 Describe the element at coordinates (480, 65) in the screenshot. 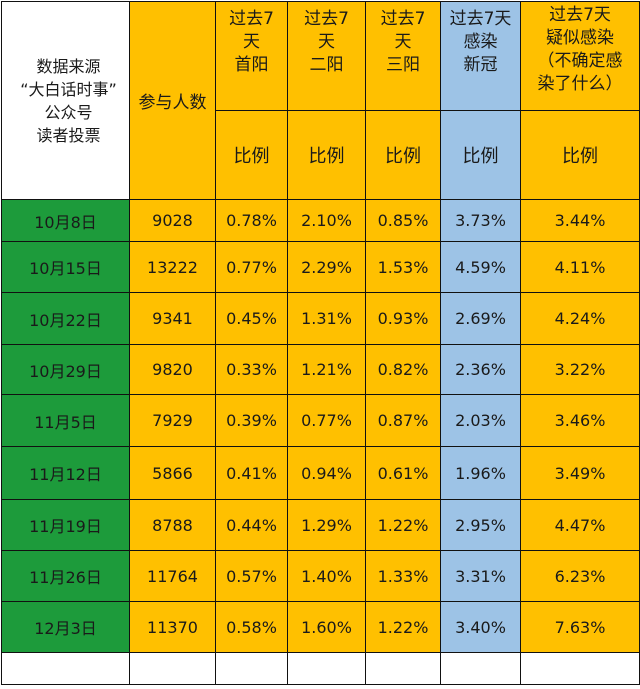

I see `header-line: 新冠` at that location.